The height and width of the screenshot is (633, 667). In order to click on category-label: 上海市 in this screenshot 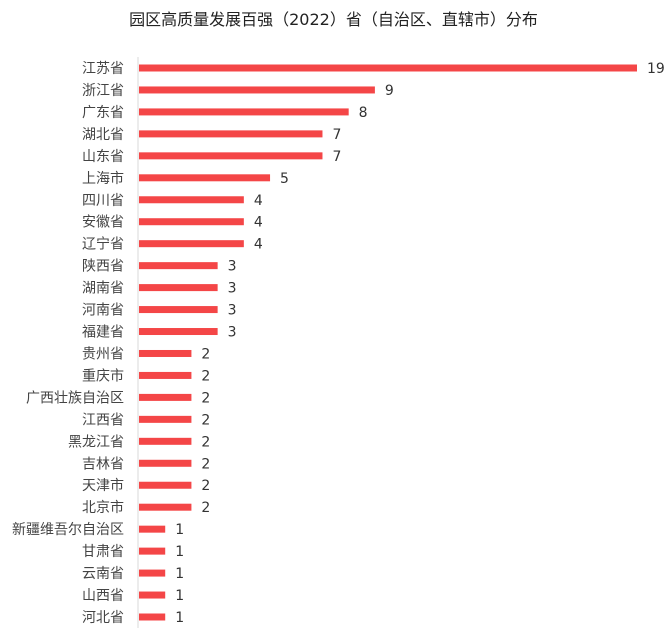, I will do `click(103, 178)`.